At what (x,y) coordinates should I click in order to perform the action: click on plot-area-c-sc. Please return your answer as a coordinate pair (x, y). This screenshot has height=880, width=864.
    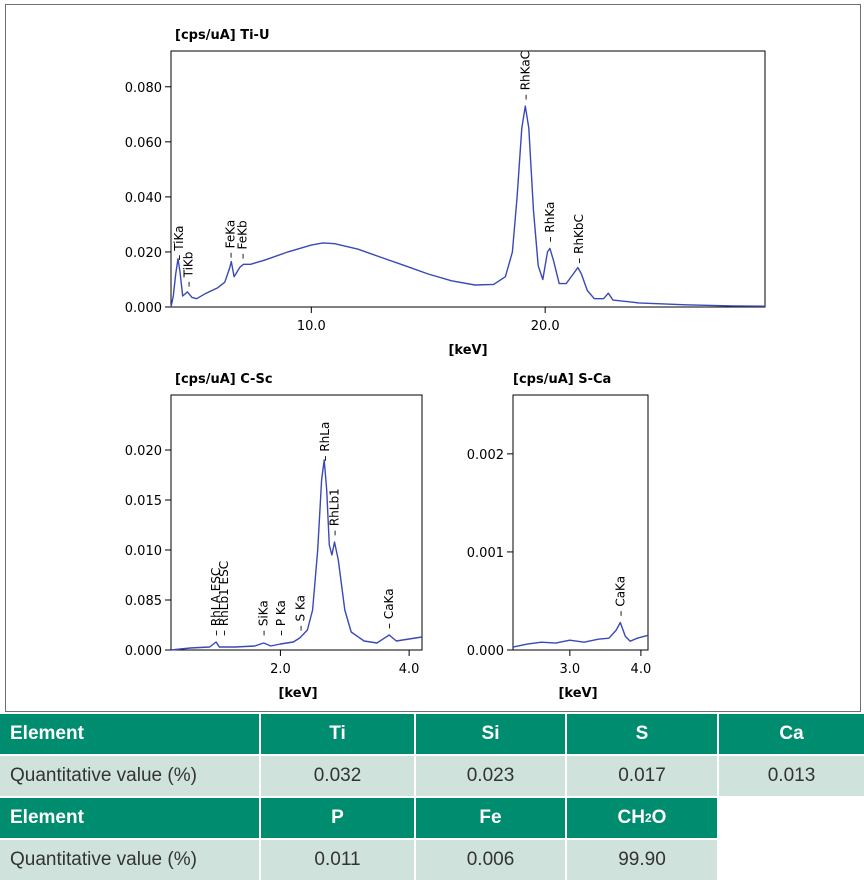
    Looking at the image, I should click on (296, 522).